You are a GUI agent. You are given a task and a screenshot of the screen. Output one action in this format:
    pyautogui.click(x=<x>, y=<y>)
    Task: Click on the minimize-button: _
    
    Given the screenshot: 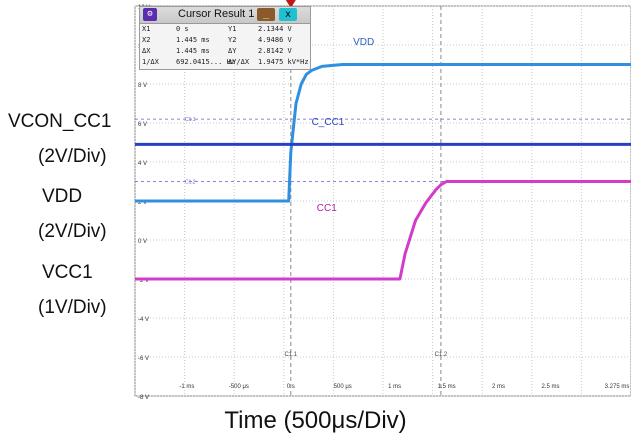 What is the action you would take?
    pyautogui.click(x=266, y=14)
    